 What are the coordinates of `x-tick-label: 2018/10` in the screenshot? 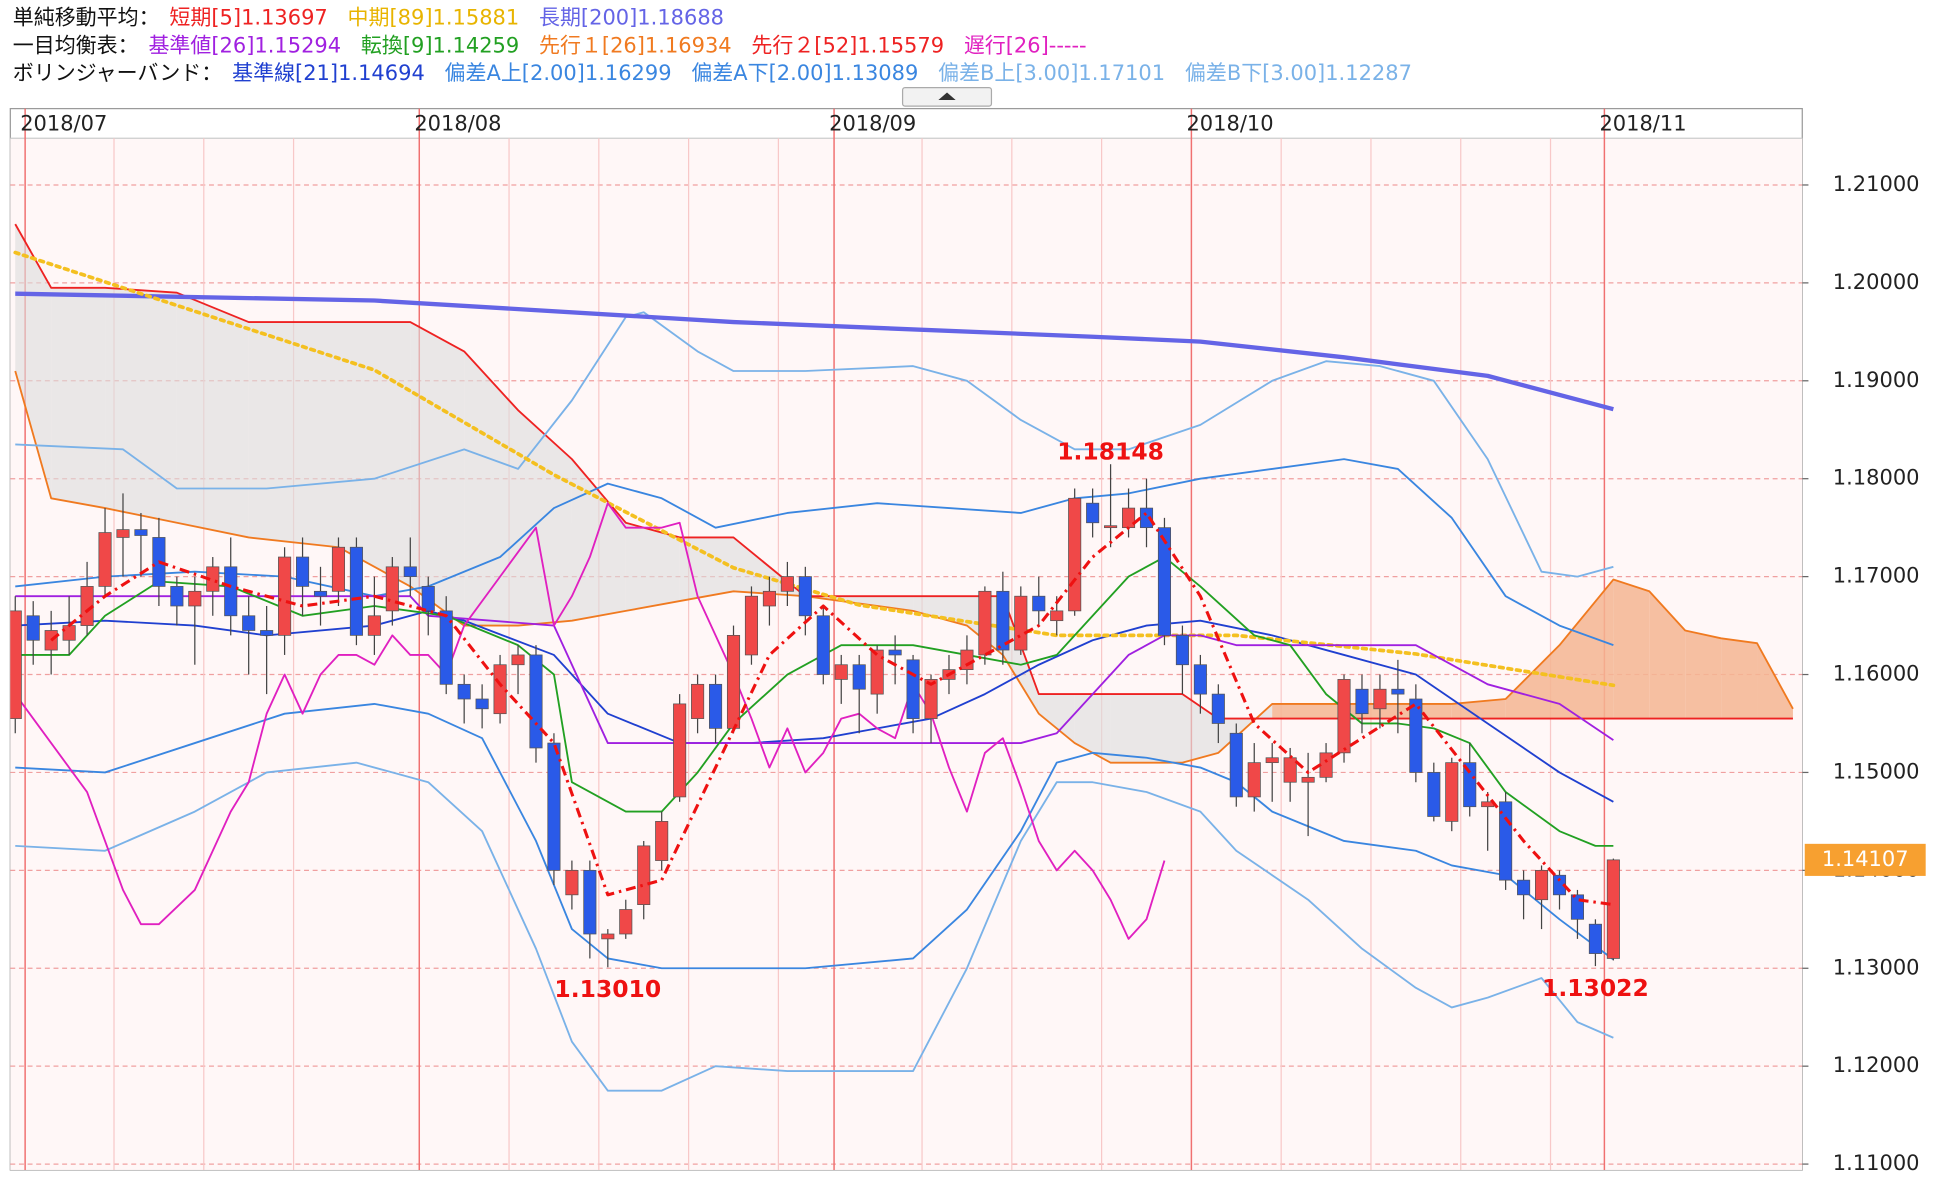 It's located at (1229, 124).